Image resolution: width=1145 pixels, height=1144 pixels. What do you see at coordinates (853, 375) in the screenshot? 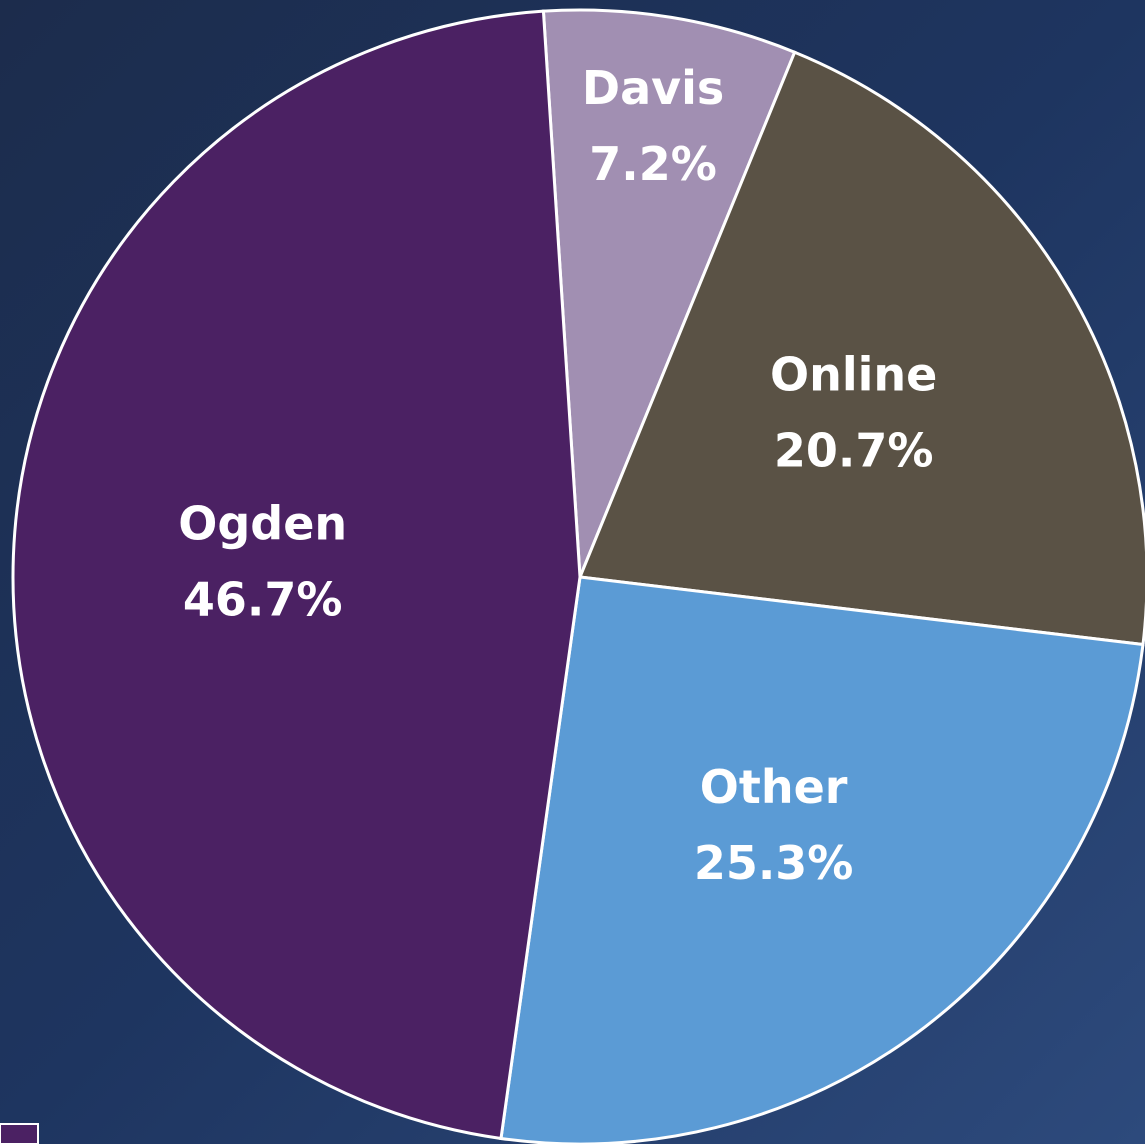
I see `slice-label: Online` at bounding box center [853, 375].